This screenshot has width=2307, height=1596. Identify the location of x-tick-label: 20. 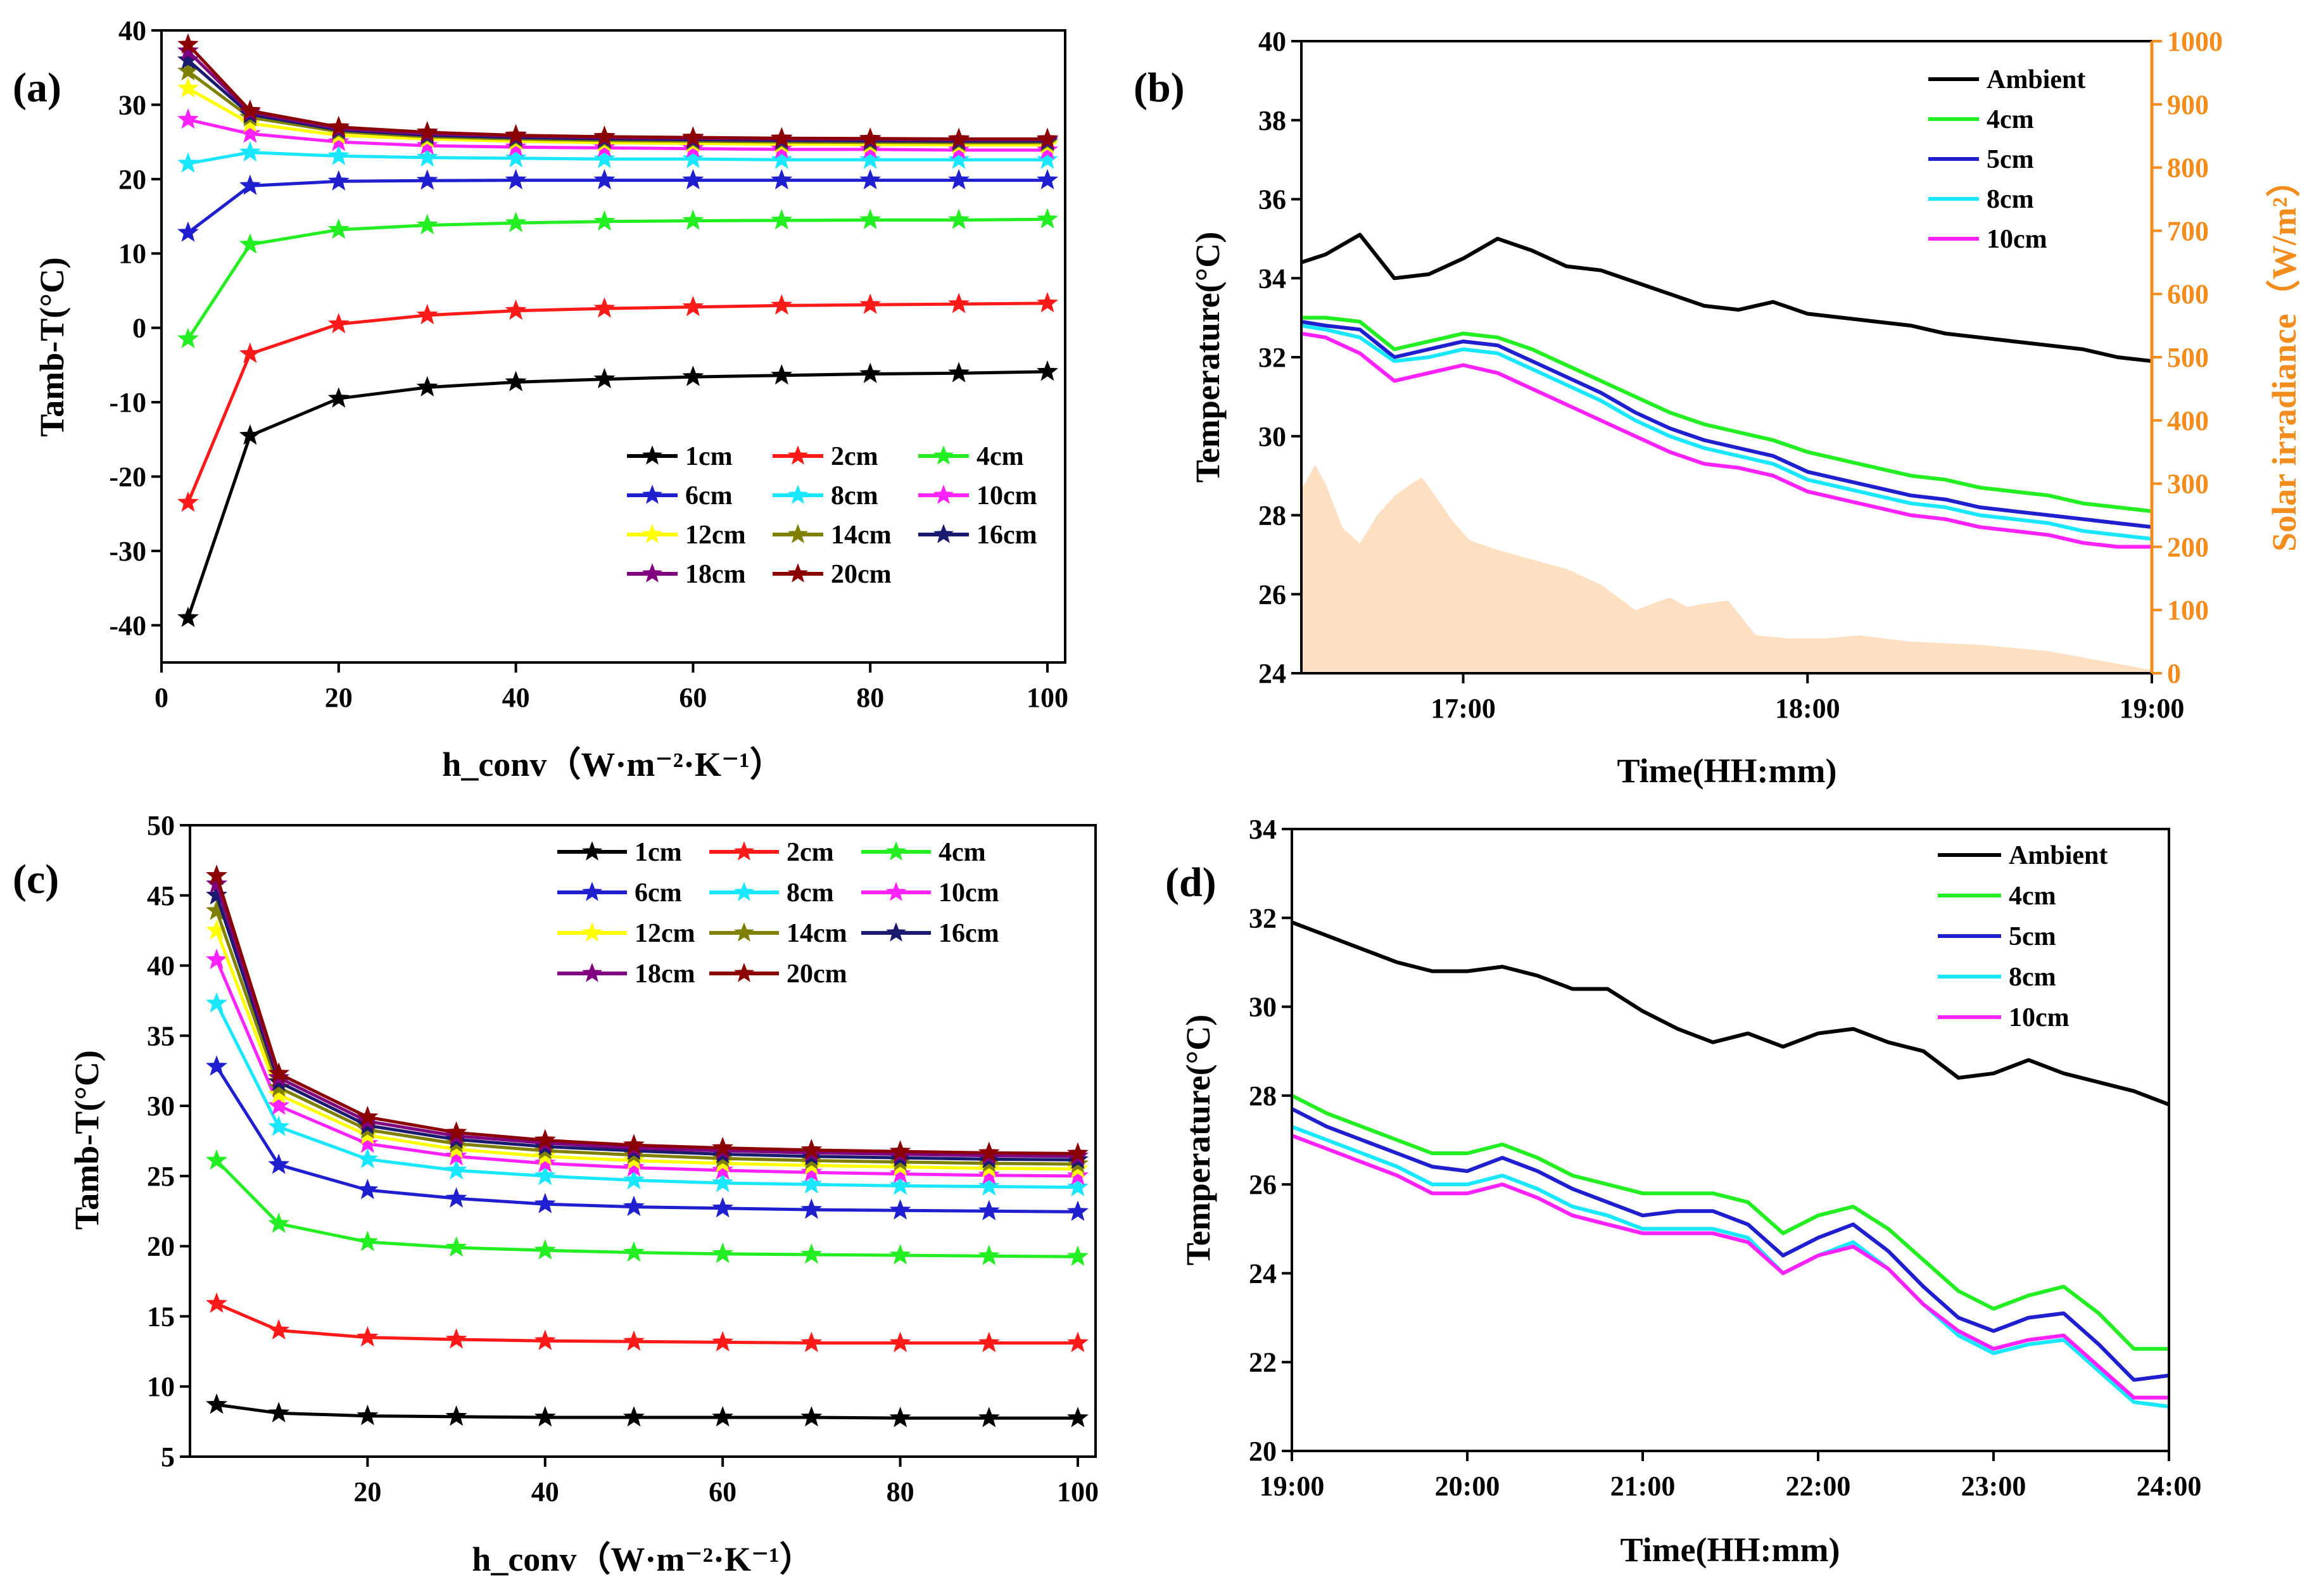
(367, 1491).